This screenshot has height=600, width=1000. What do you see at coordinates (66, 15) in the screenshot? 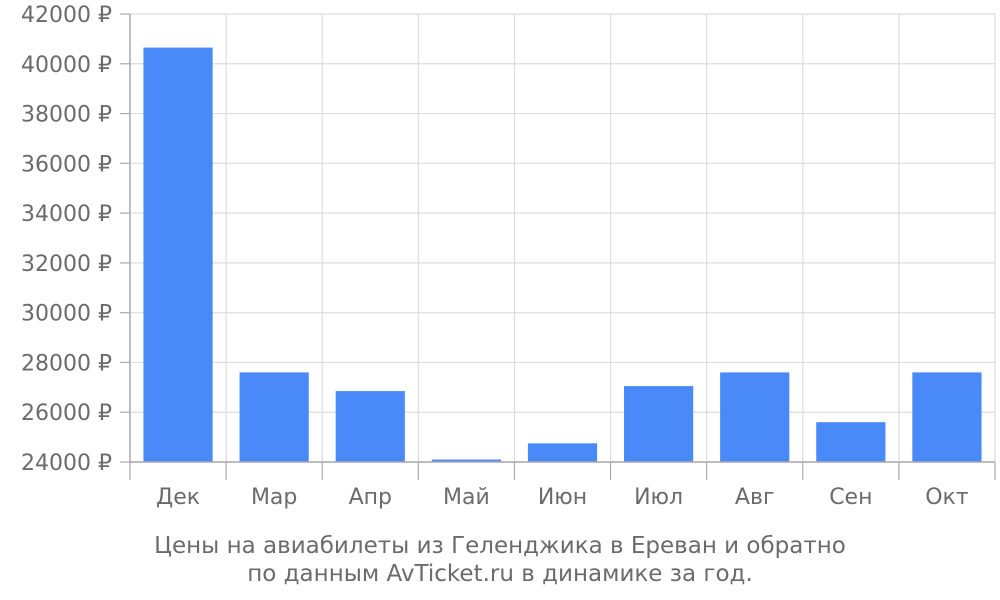
I see `y-tick-label: 42000 ₽` at bounding box center [66, 15].